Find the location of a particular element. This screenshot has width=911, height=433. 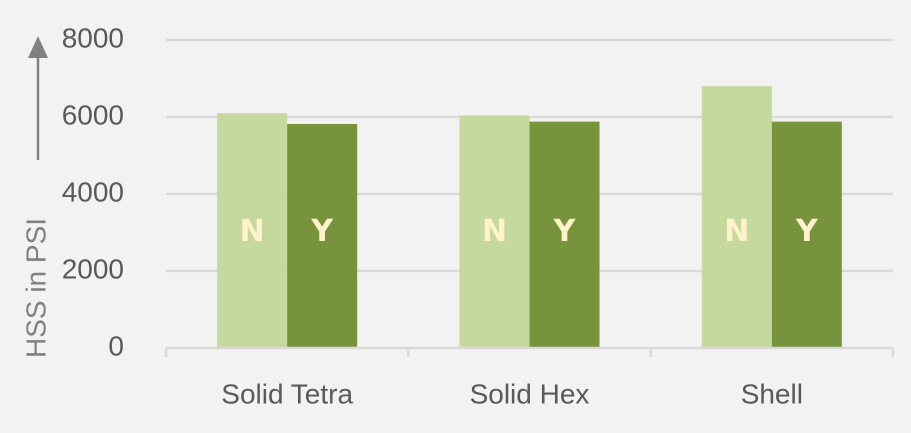

y-tick-label: 0 is located at coordinates (116, 345).